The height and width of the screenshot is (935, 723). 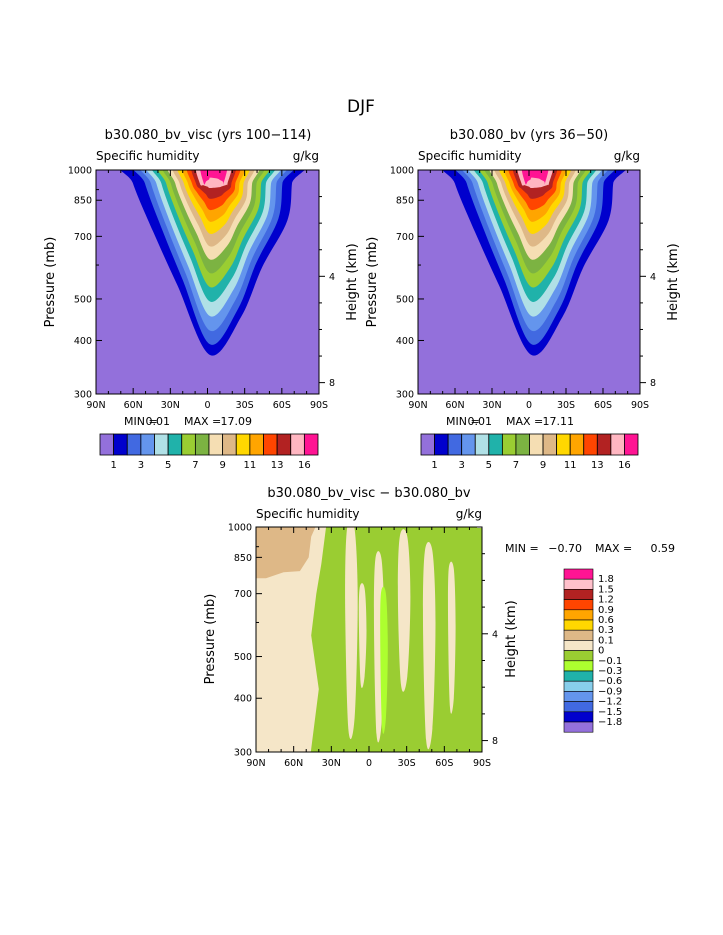 What do you see at coordinates (293, 763) in the screenshot?
I see `x-tick-label: 60N` at bounding box center [293, 763].